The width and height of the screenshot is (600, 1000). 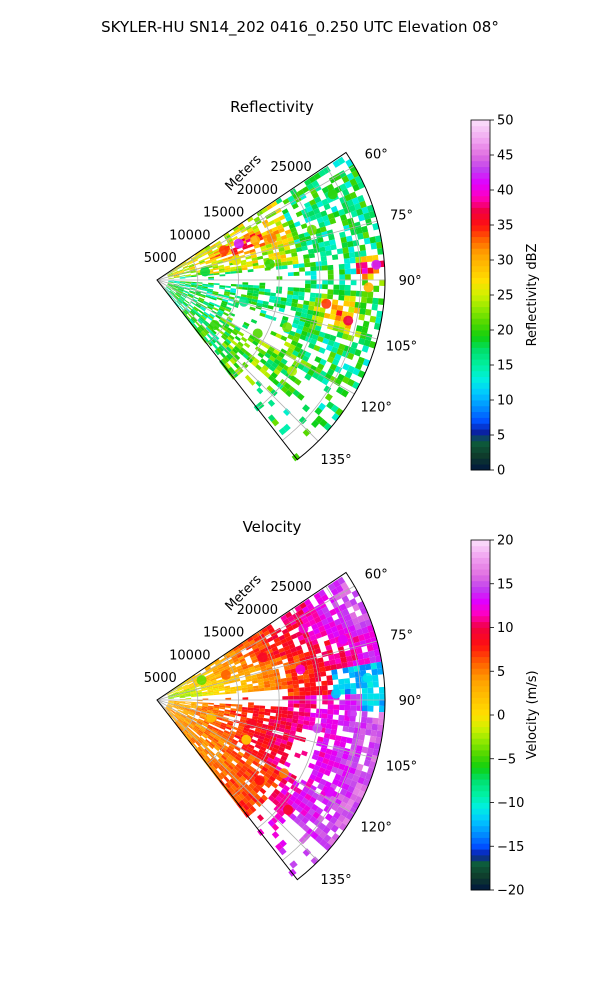 What do you see at coordinates (510, 803) in the screenshot?
I see `colorbar-tick-label: −10` at bounding box center [510, 803].